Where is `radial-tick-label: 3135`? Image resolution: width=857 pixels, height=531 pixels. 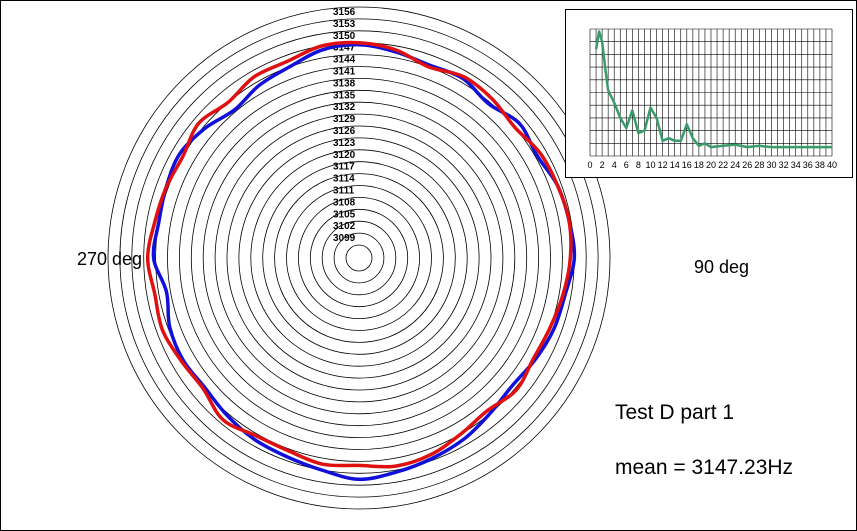
radial-tick-label: 3135 is located at coordinates (344, 95).